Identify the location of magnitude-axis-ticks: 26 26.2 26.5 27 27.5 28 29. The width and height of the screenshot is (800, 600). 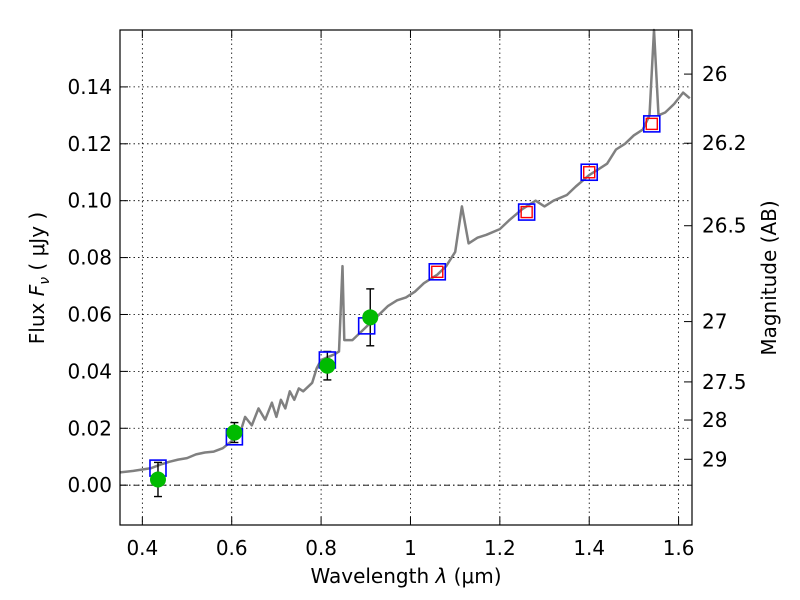
(715, 266).